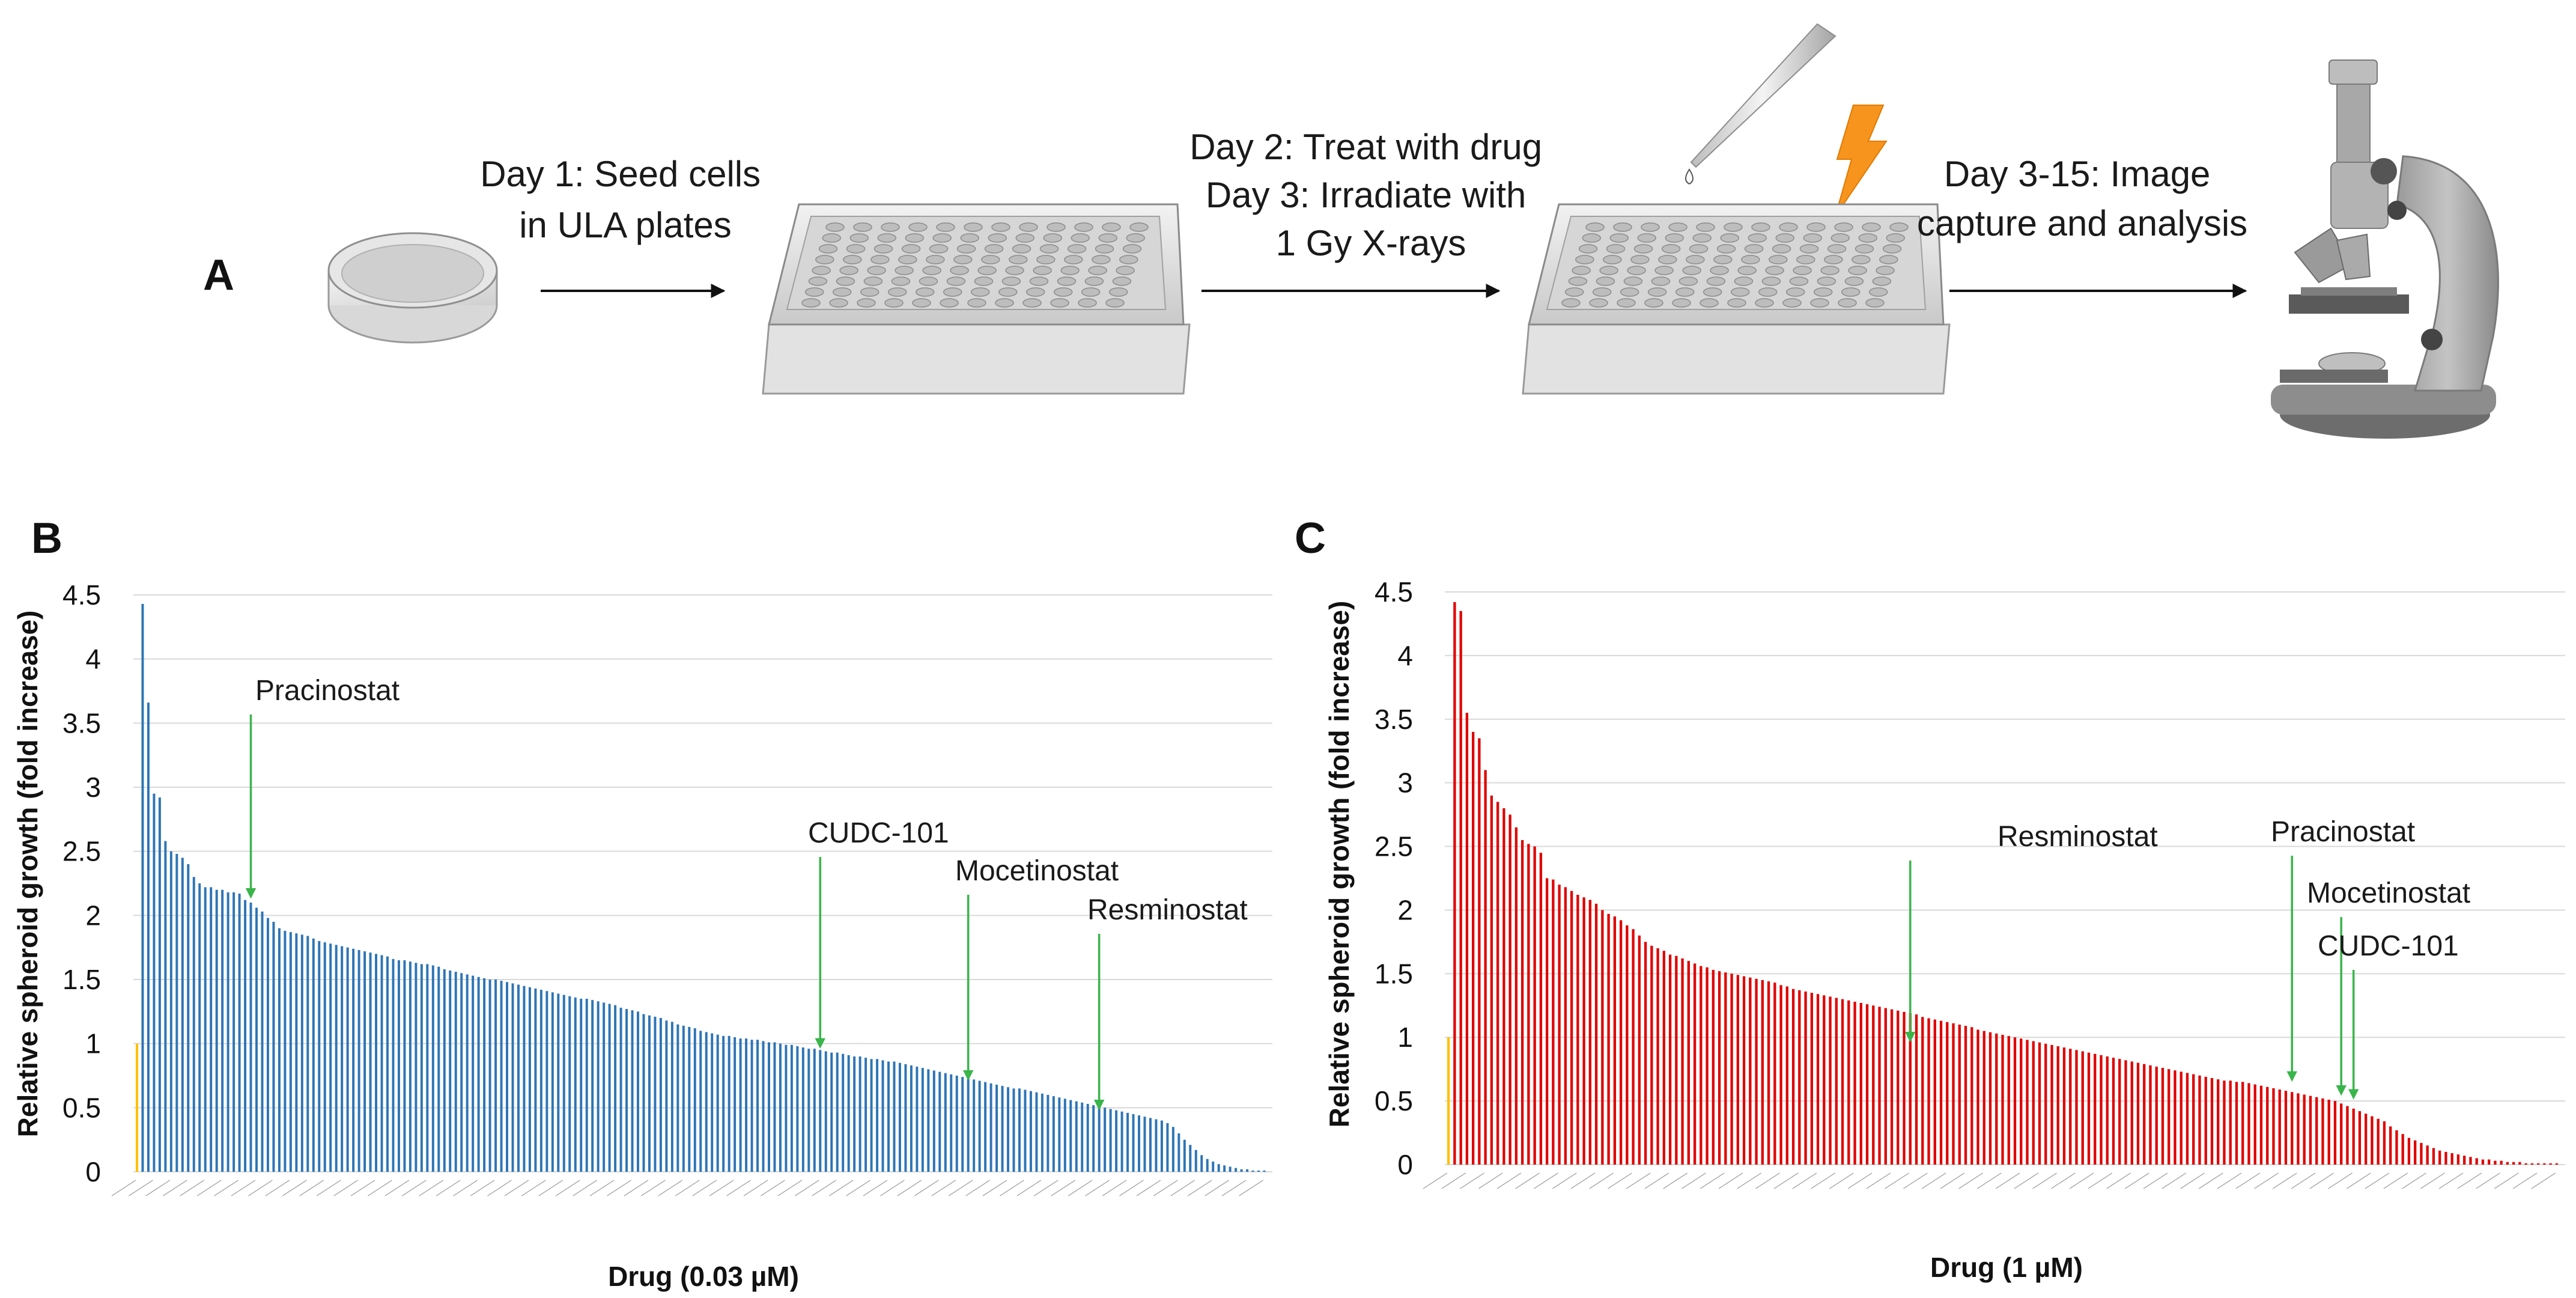  I want to click on x-ray-bolt-icon, so click(1862, 161).